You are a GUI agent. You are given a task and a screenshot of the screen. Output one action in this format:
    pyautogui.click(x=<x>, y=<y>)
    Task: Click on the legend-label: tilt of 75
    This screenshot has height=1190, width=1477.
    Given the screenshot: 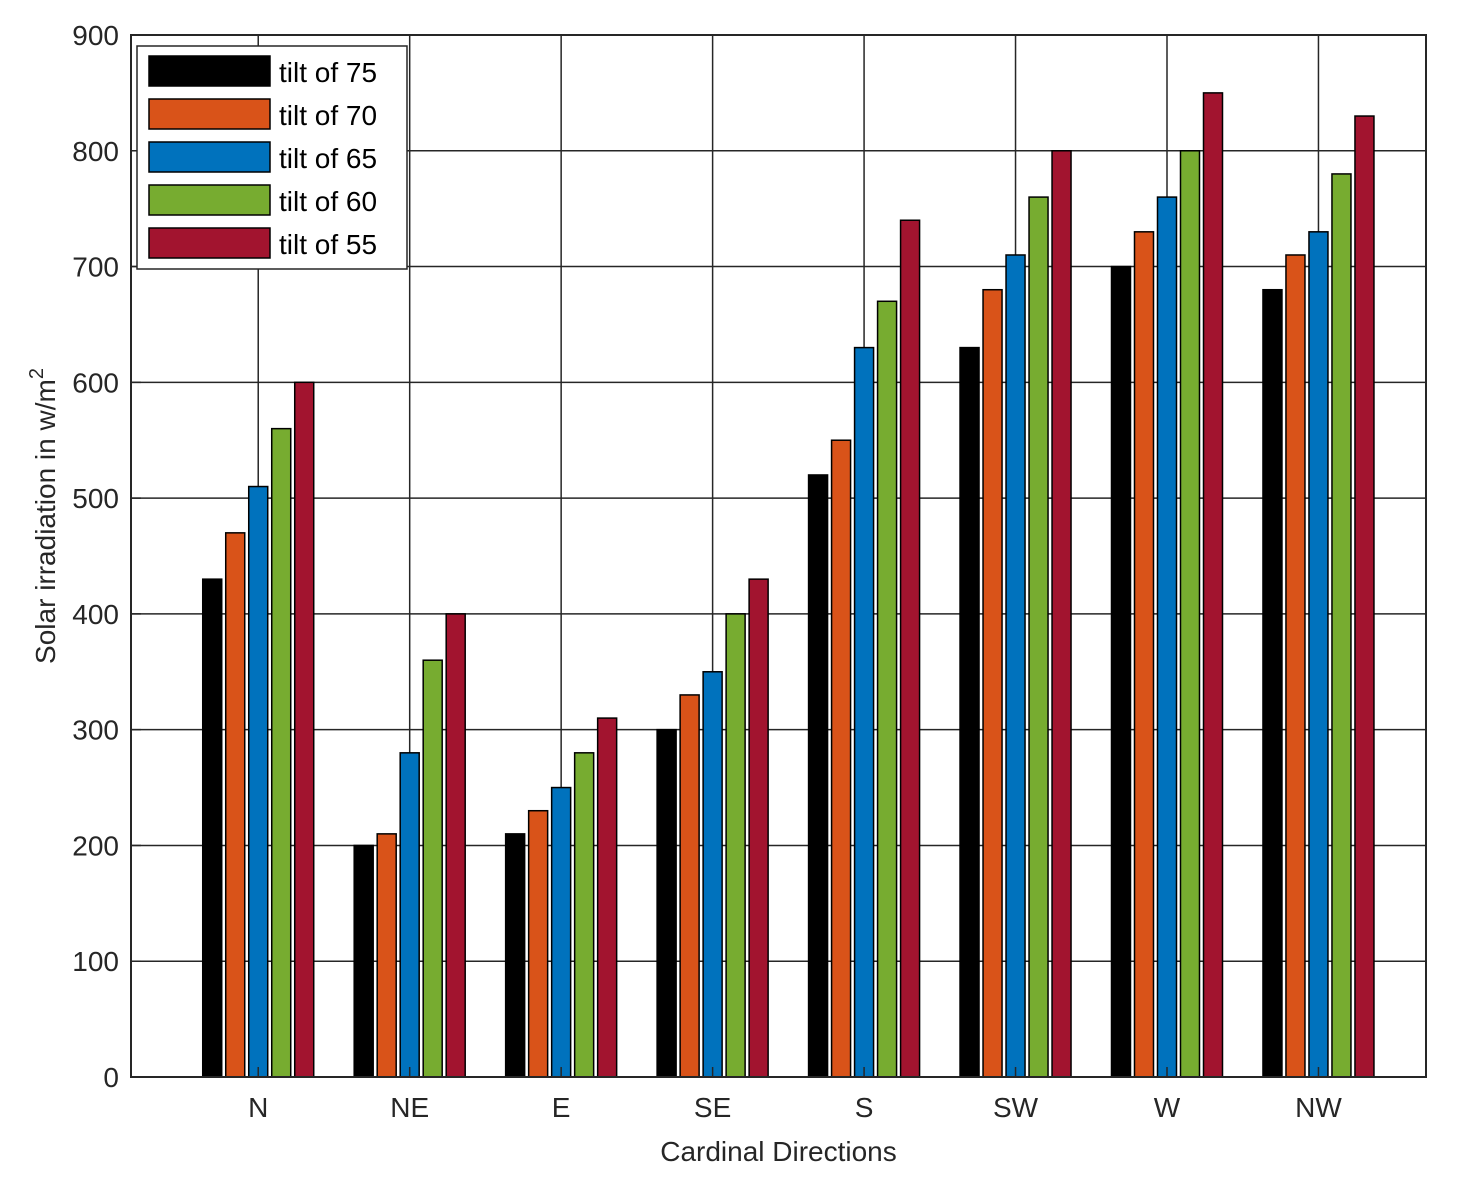 What is the action you would take?
    pyautogui.click(x=328, y=72)
    